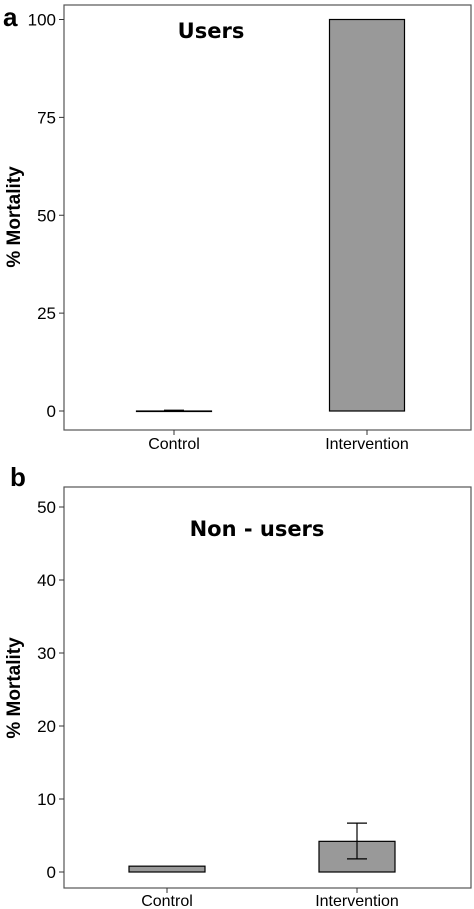  I want to click on y-tick-label: 100, so click(42, 20).